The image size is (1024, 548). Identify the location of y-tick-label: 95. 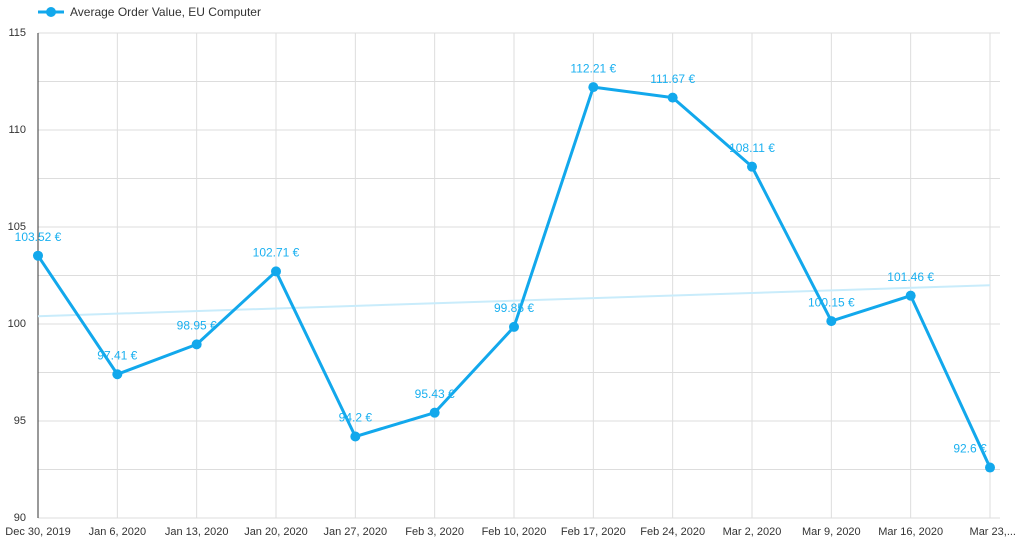
(20, 421).